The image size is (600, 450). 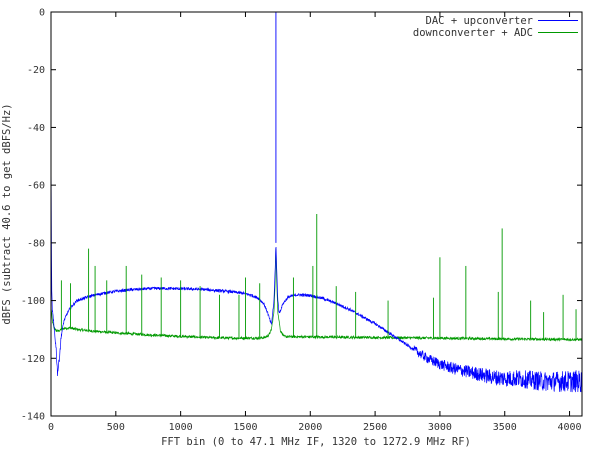 What do you see at coordinates (440, 427) in the screenshot?
I see `x-tick-label: 3000` at bounding box center [440, 427].